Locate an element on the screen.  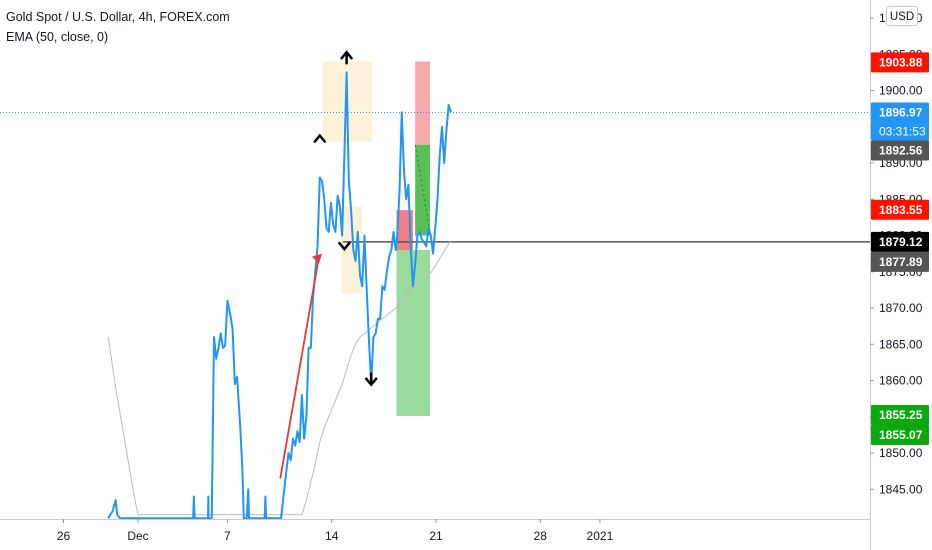
price-tag-label: 1892.56 is located at coordinates (901, 150).